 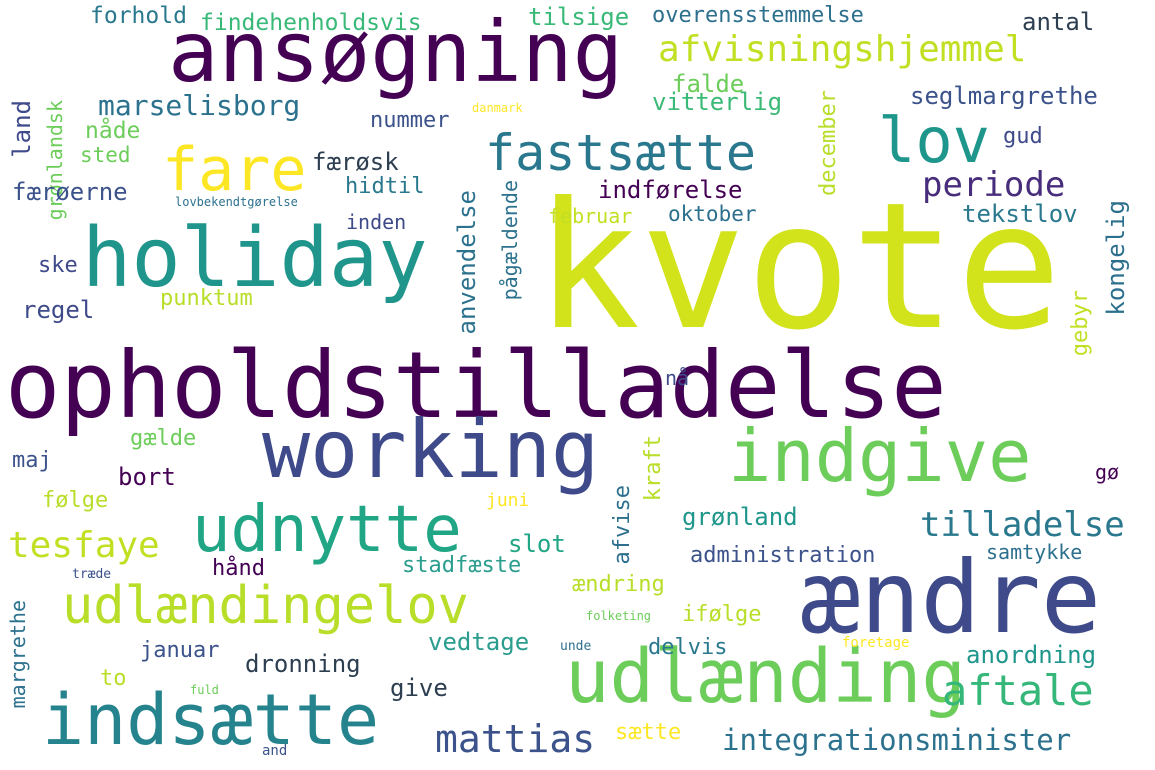 I want to click on cloud-word: ifølge, so click(x=722, y=614).